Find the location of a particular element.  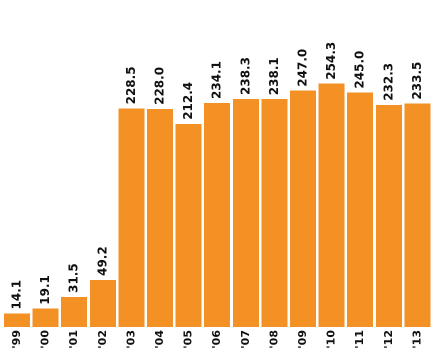

tick-label-14: '13 is located at coordinates (416, 339).